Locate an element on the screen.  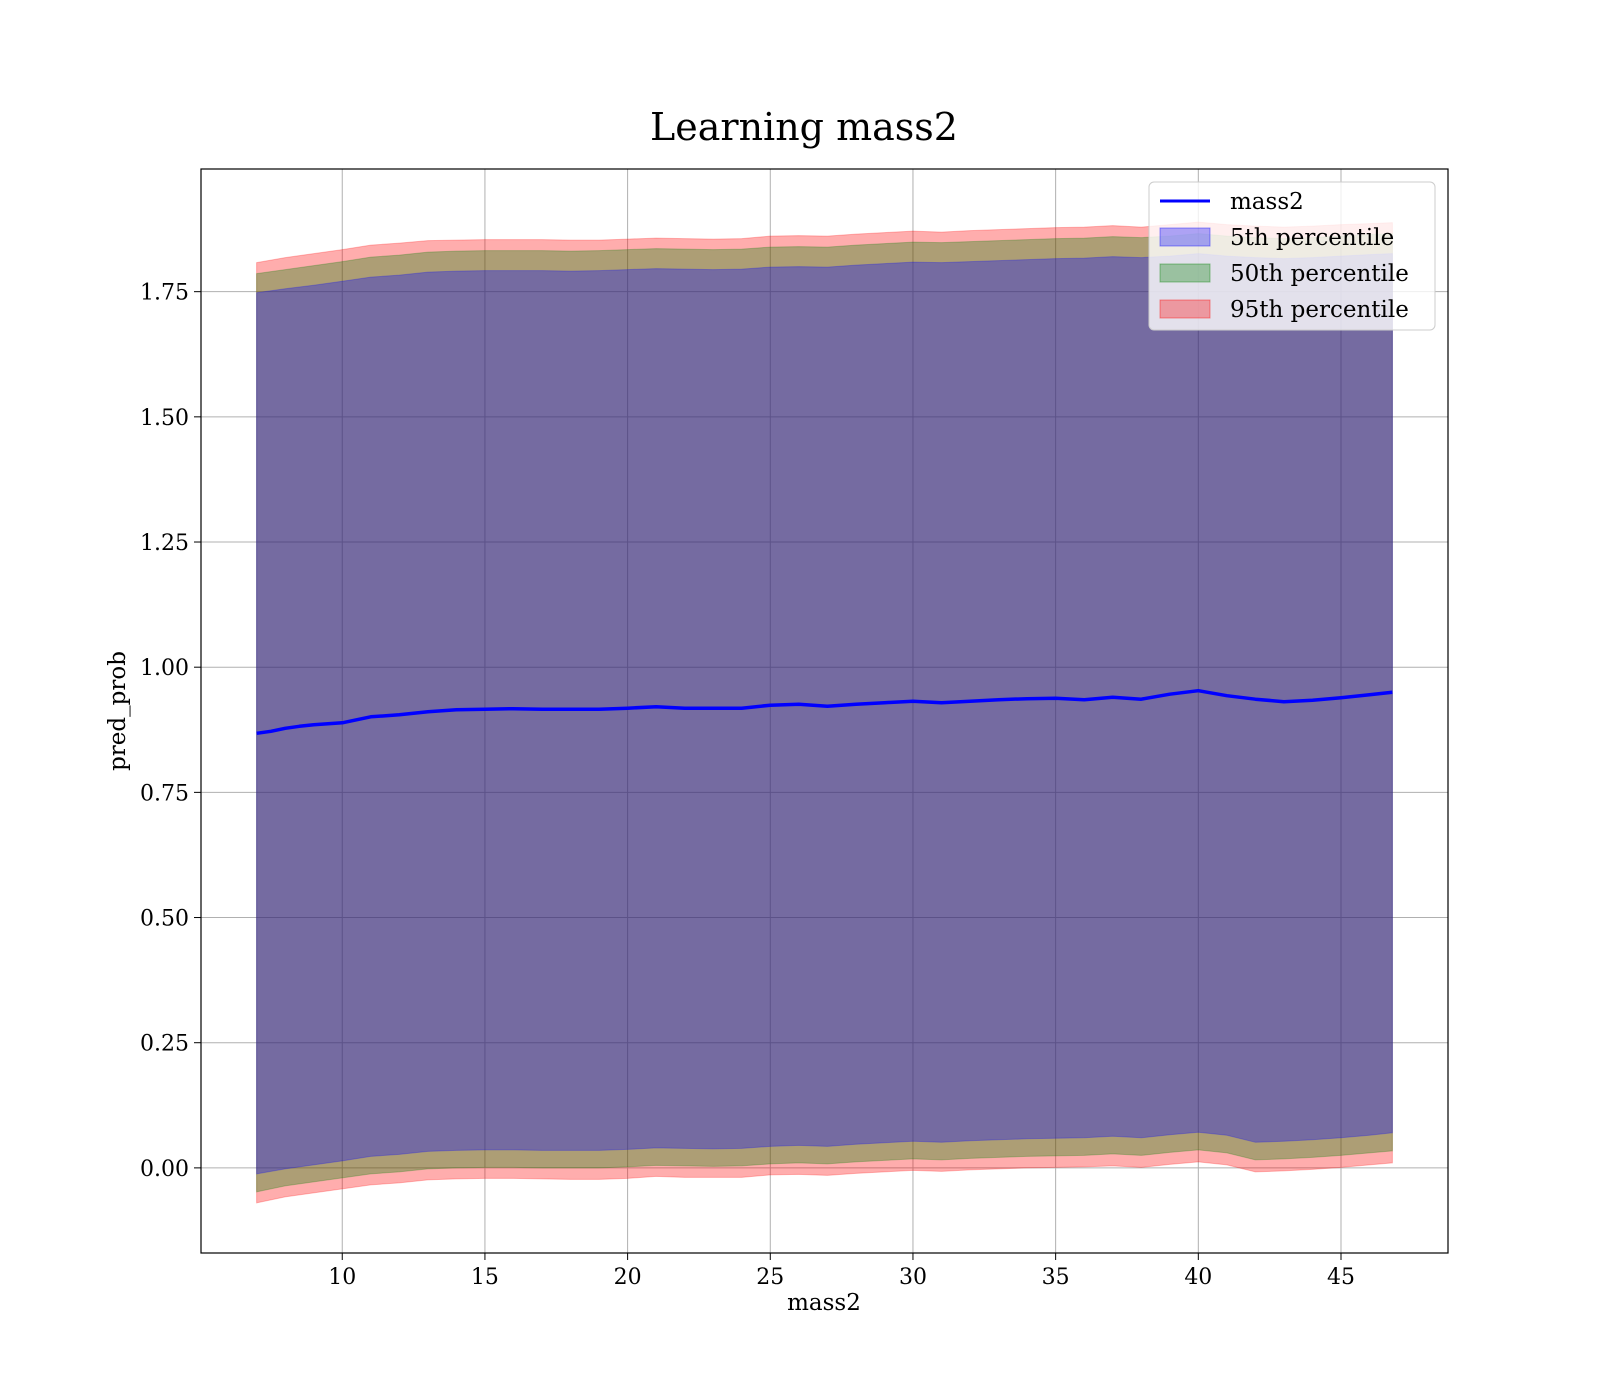
x-axis-ticks: 10 15 20 25 30 35 40 45 is located at coordinates (841, 1271).